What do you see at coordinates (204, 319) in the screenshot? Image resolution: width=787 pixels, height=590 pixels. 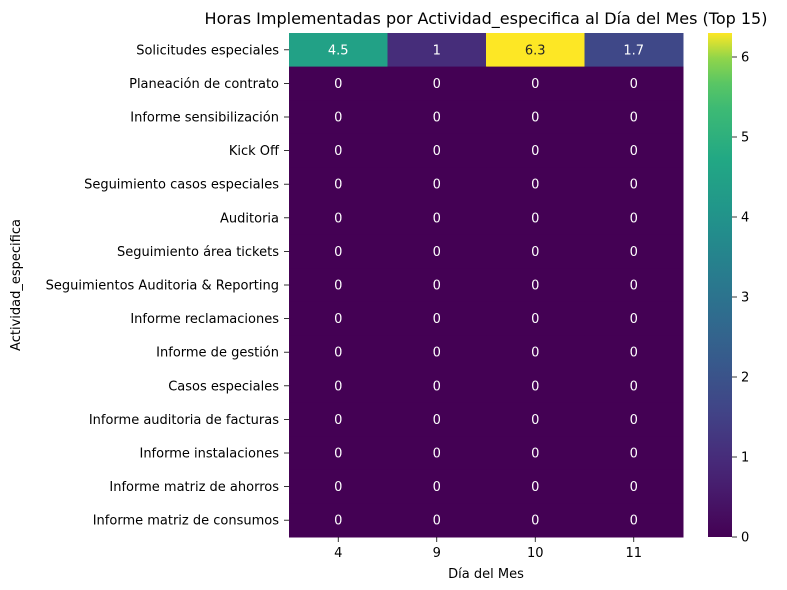 I see `y-tick-label: Informe reclamaciones` at bounding box center [204, 319].